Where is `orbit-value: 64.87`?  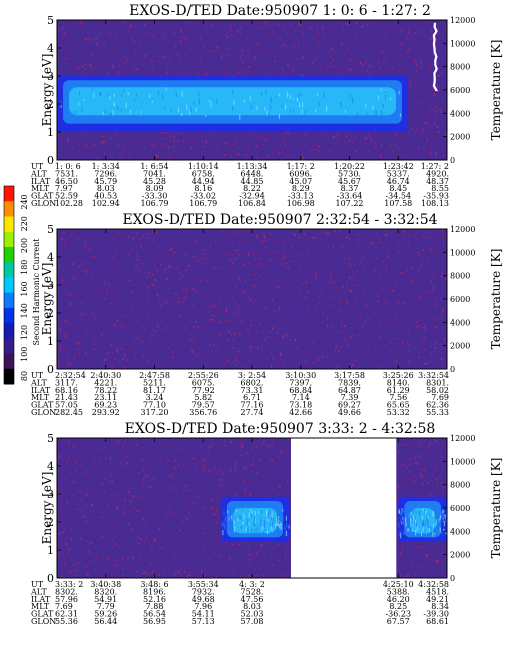
orbit-value: 64.87 is located at coordinates (349, 390).